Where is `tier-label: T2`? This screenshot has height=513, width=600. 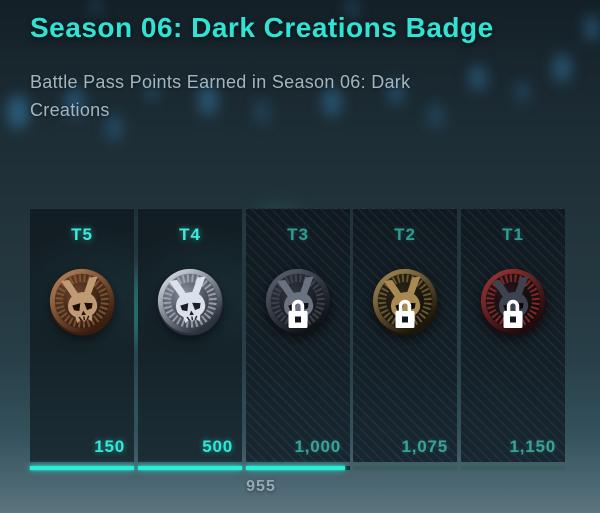 tier-label: T2 is located at coordinates (405, 234).